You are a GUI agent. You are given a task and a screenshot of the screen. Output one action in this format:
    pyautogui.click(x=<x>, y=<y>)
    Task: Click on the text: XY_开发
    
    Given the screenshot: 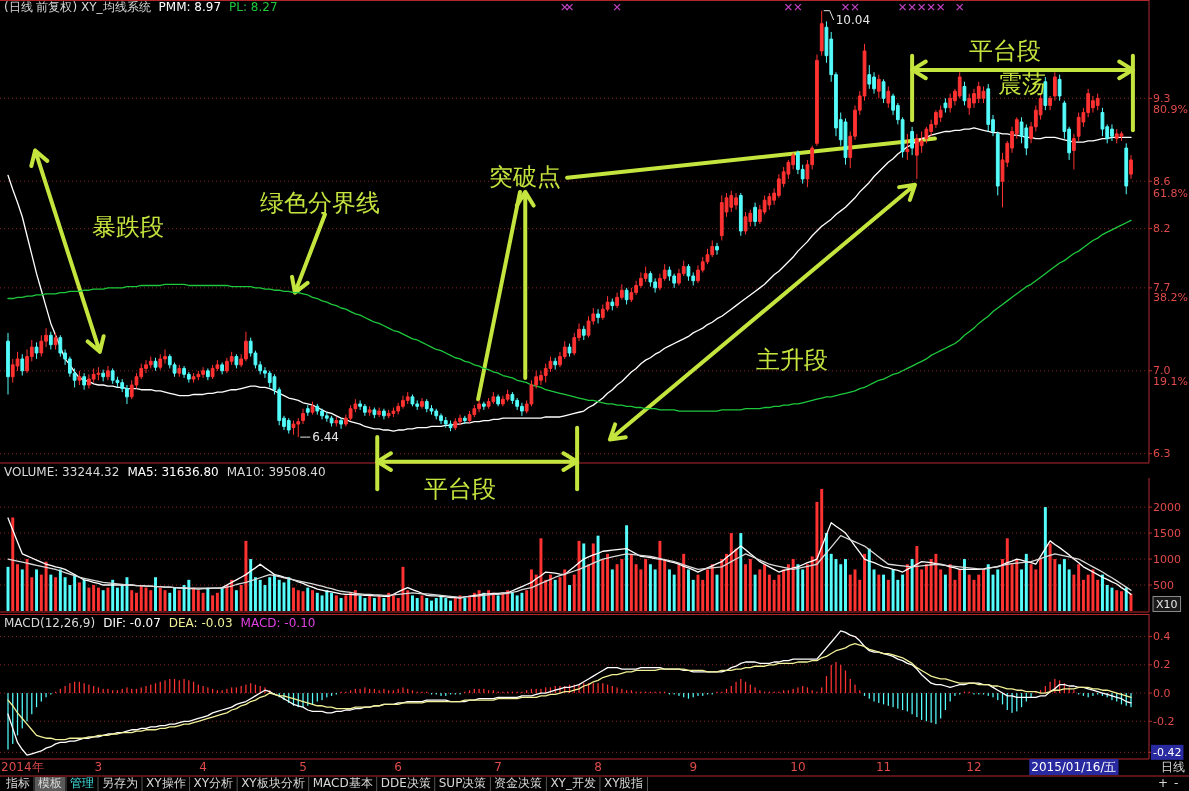 What is the action you would take?
    pyautogui.click(x=573, y=783)
    